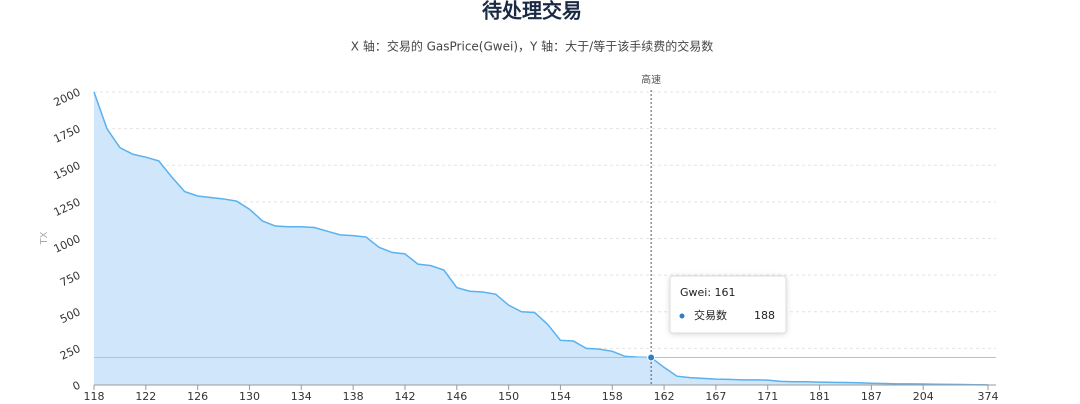 The width and height of the screenshot is (1080, 404). Describe the element at coordinates (560, 396) in the screenshot. I see `x-tick-label: 154` at that location.